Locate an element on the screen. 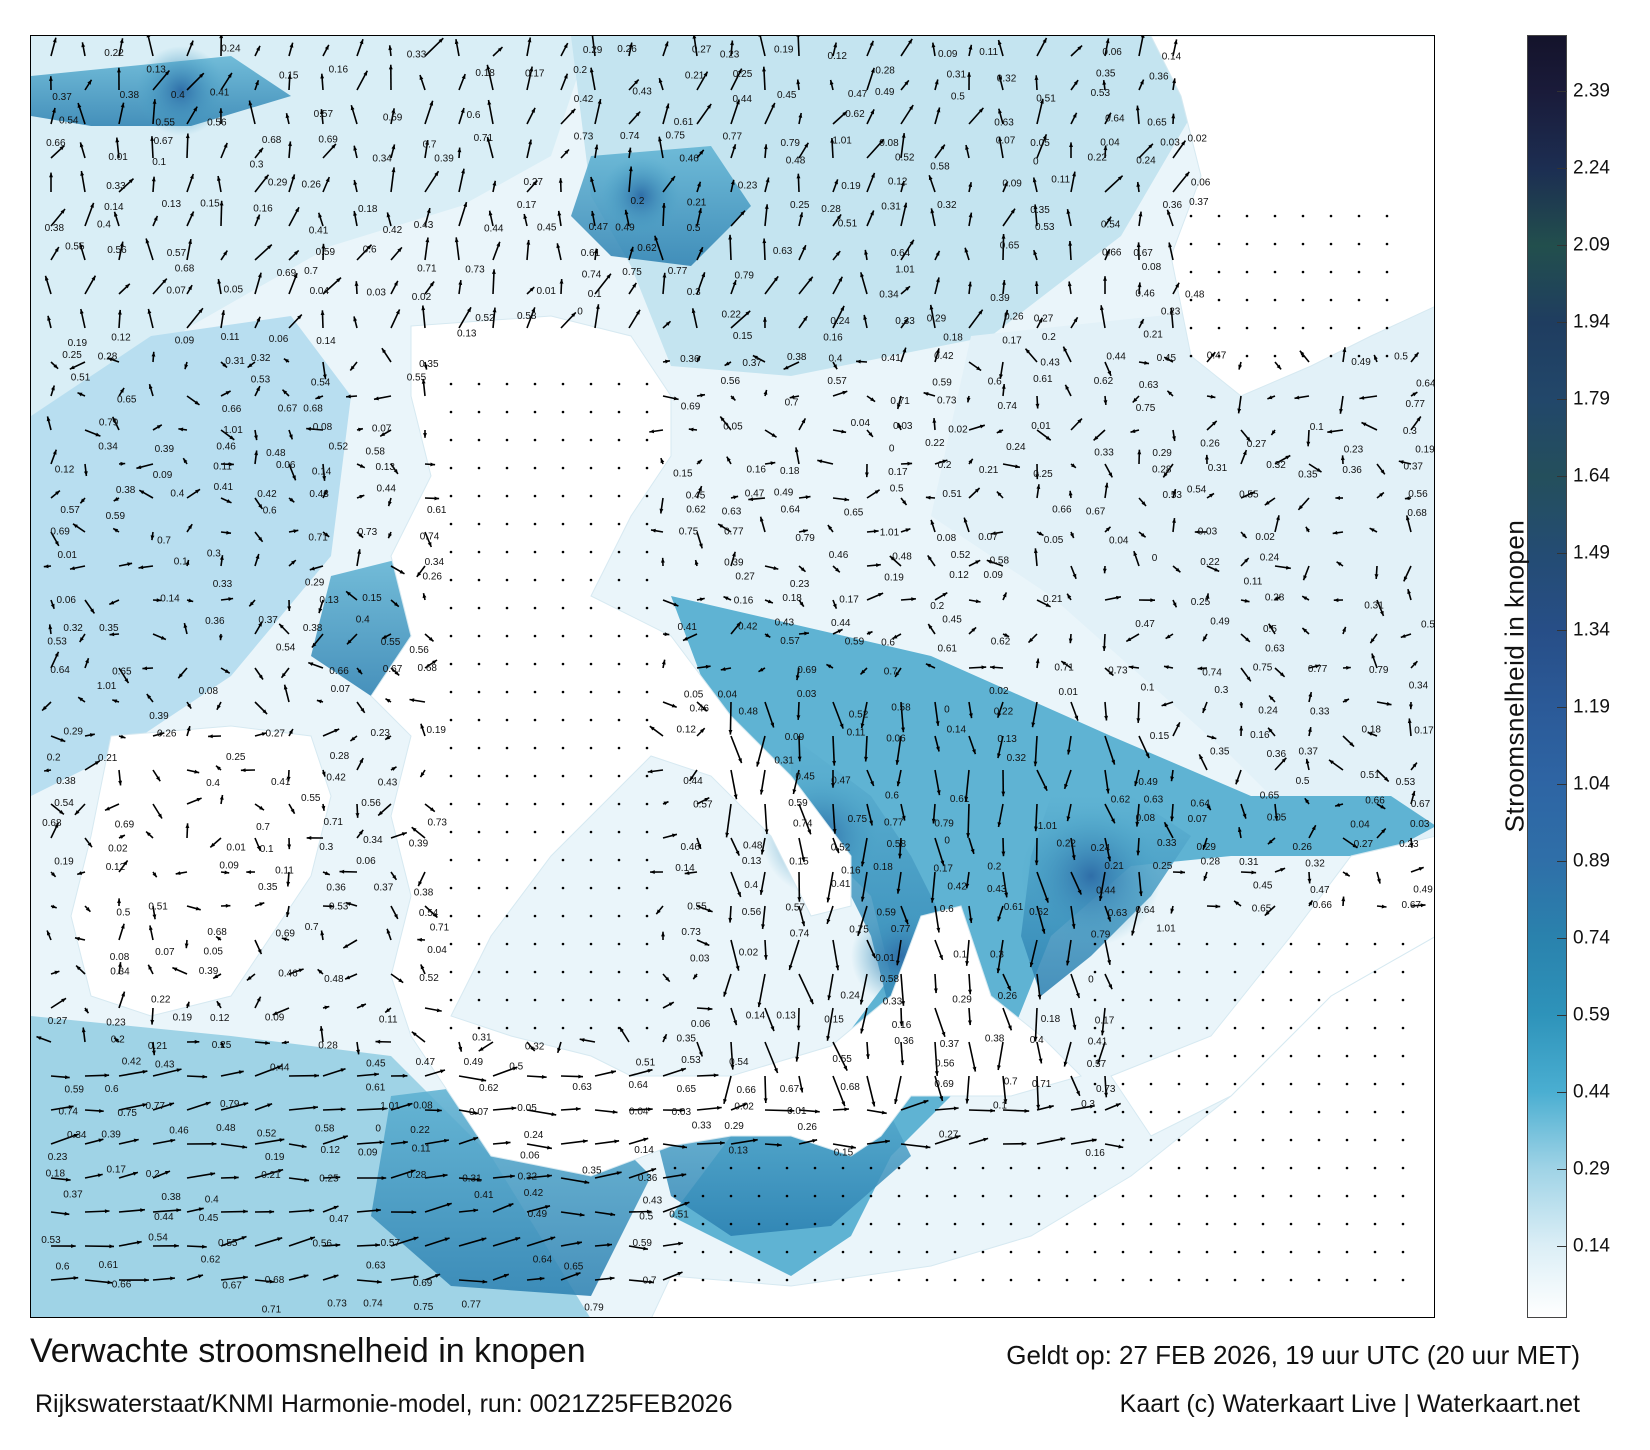 The width and height of the screenshot is (1650, 1450). speed-label: 0.44 is located at coordinates (693, 781).